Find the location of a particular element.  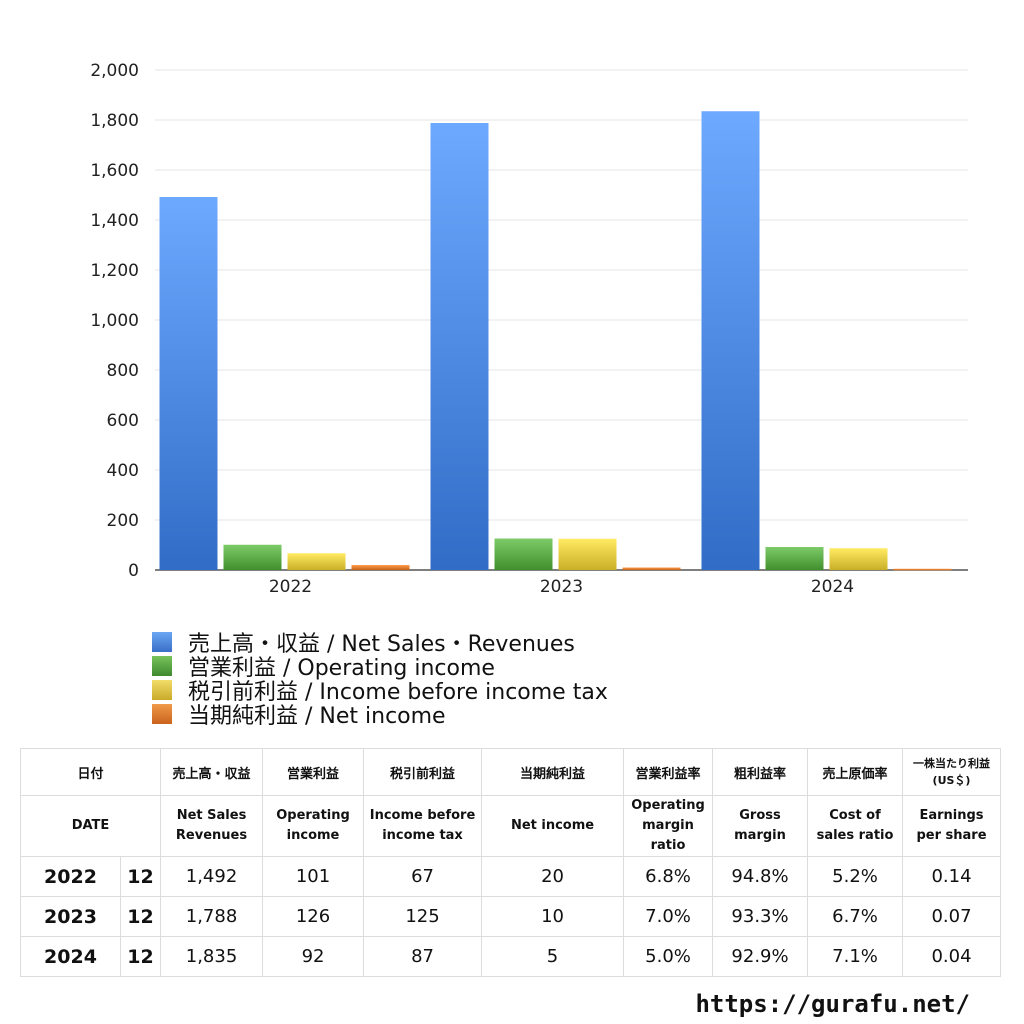

value-cell: 10 is located at coordinates (553, 916).